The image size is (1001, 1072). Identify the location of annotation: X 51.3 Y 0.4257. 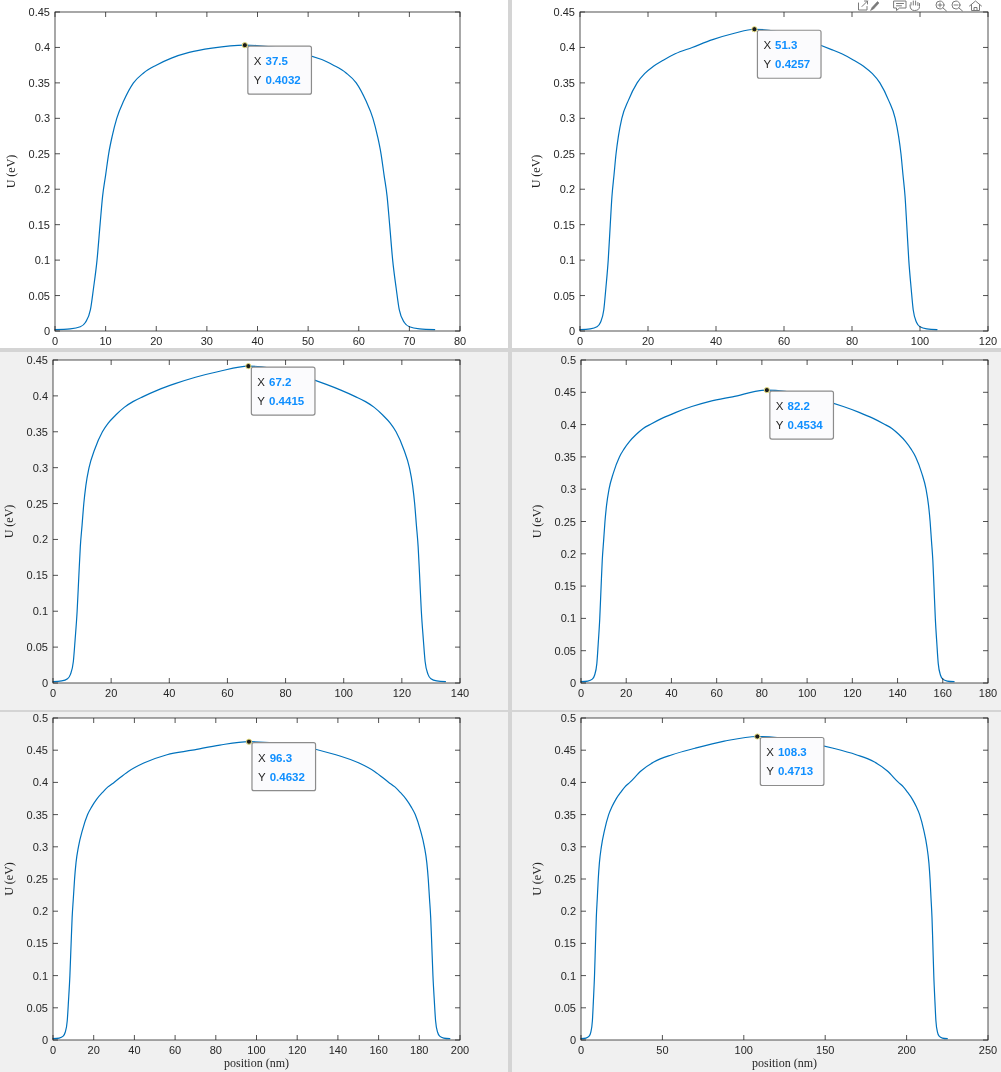
(787, 55).